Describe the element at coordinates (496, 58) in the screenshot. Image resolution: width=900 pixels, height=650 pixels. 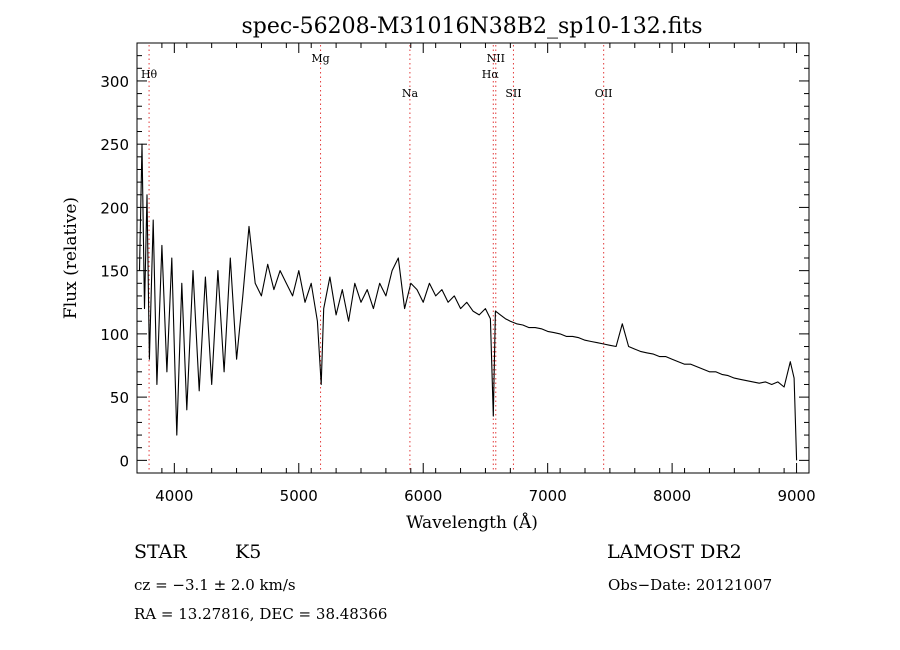
I see `line-marker-label: NII` at that location.